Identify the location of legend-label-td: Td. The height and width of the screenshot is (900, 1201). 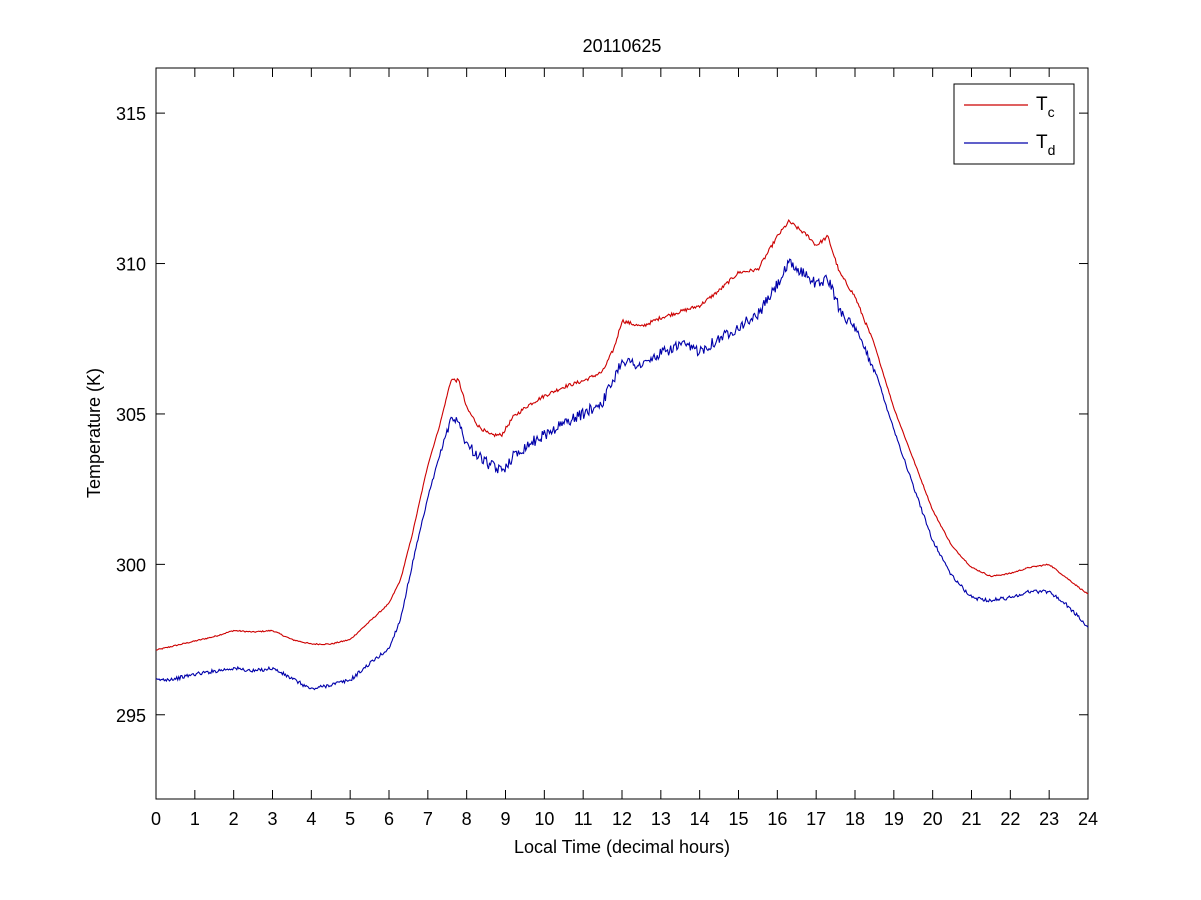
(1045, 145).